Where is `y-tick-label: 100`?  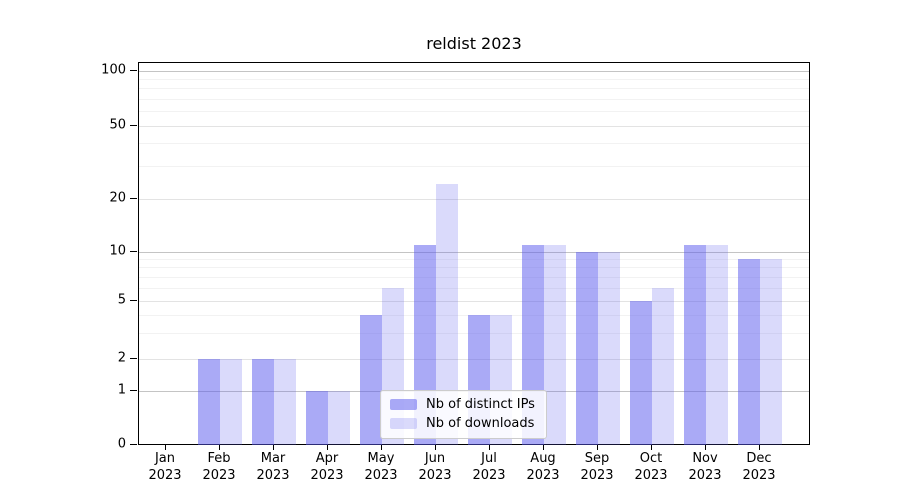 y-tick-label: 100 is located at coordinates (113, 70).